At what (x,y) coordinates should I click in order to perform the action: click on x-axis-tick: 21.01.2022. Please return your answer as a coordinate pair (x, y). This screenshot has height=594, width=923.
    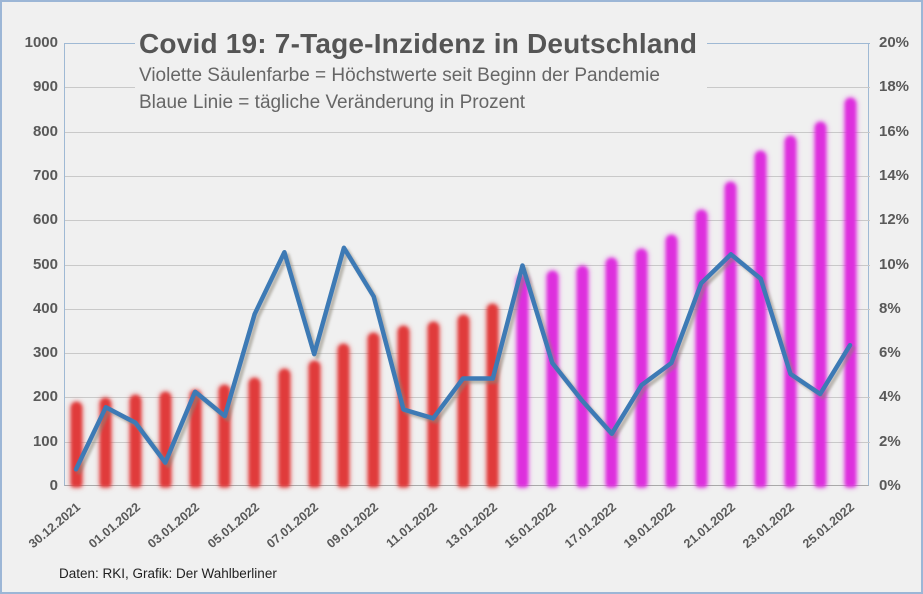
    Looking at the image, I should click on (709, 525).